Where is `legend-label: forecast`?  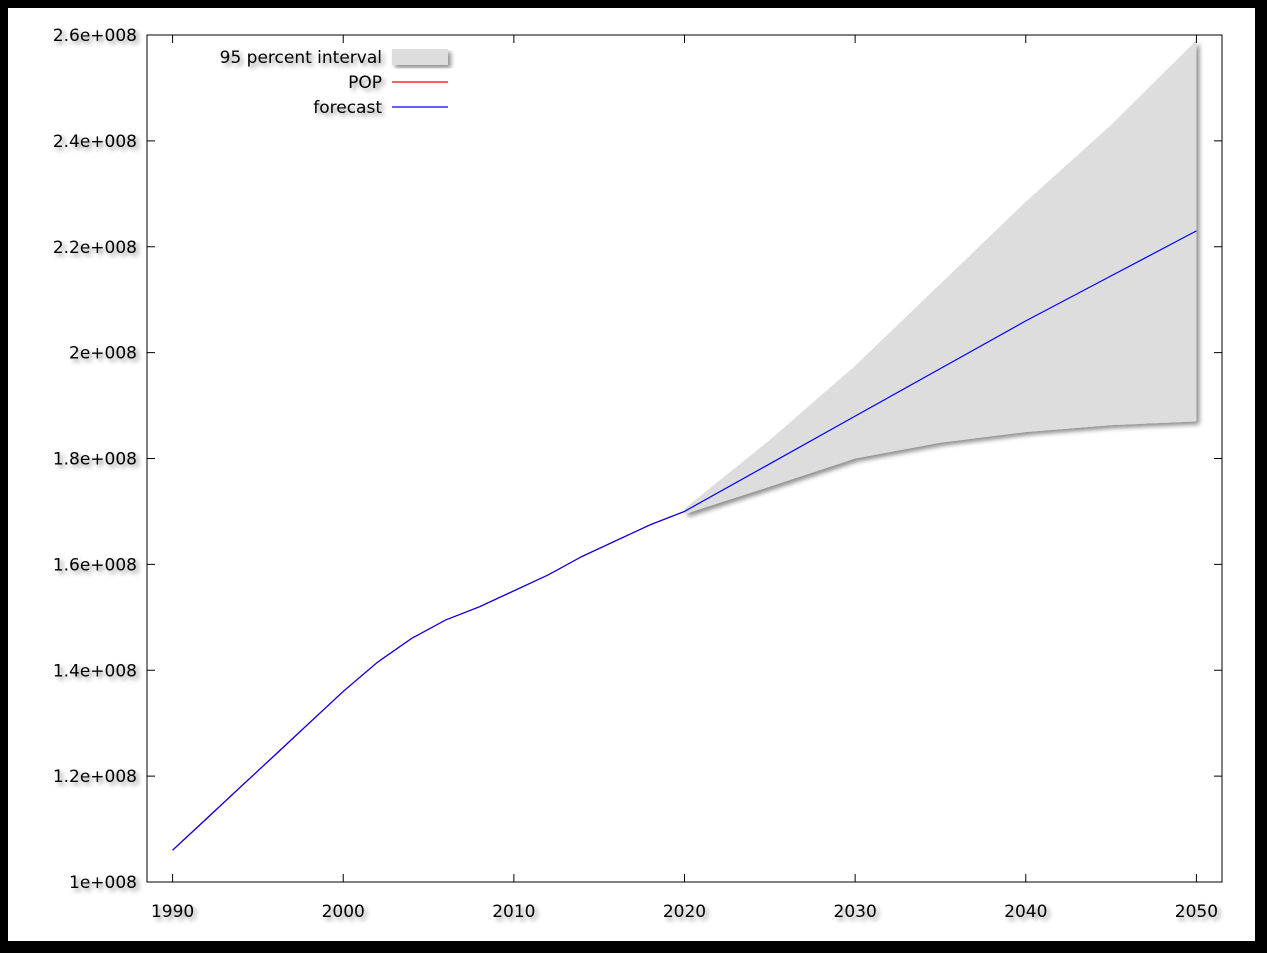
legend-label: forecast is located at coordinates (347, 108).